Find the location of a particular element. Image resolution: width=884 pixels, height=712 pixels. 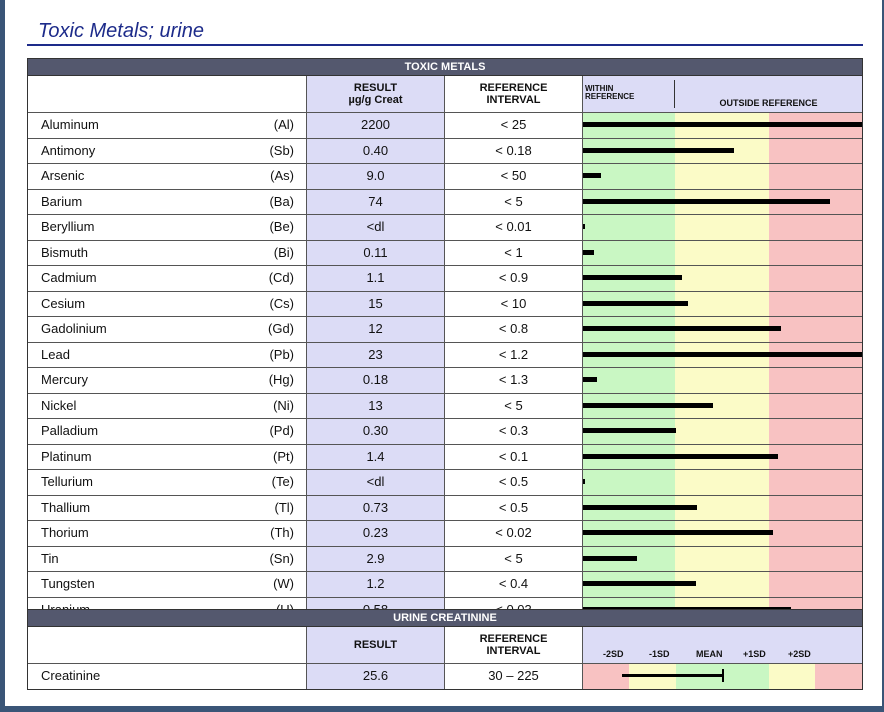

element-name: Aluminum is located at coordinates (70, 124).